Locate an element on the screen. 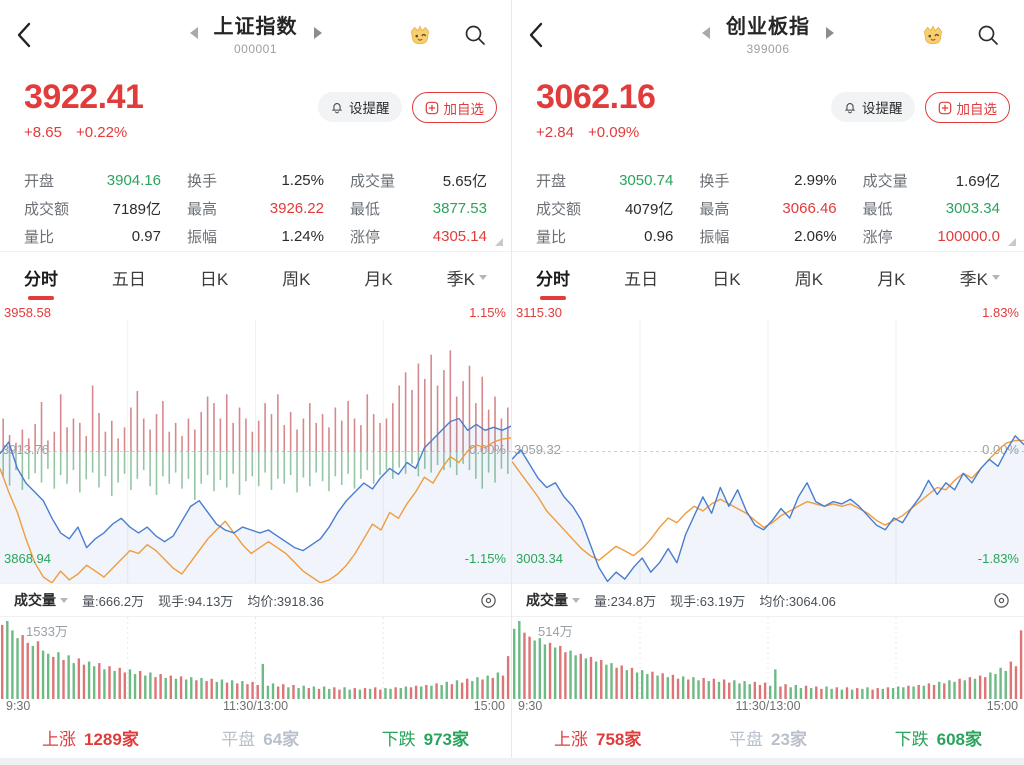 This screenshot has height=765, width=1024. change-percent: +0.22% is located at coordinates (101, 132).